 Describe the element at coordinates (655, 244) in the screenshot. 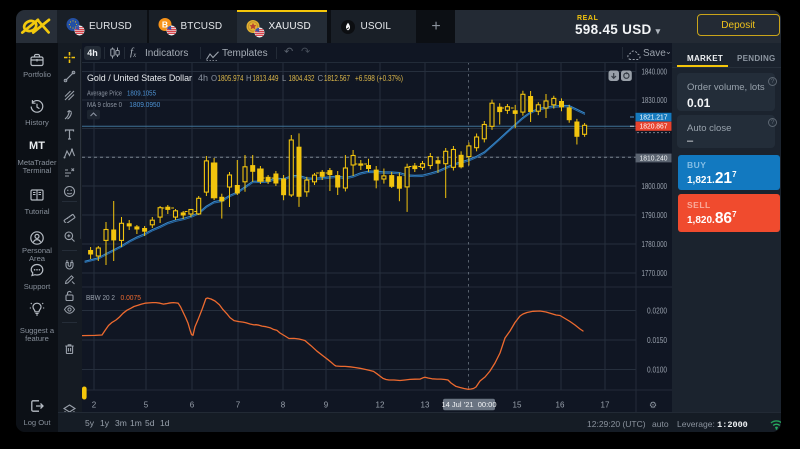

I see `svg-text: 1780.000` at that location.